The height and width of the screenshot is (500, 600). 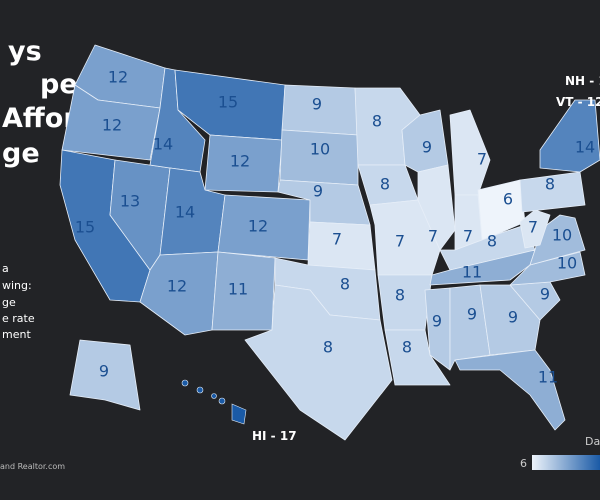 I want to click on callout: HI - 17, so click(x=274, y=436).